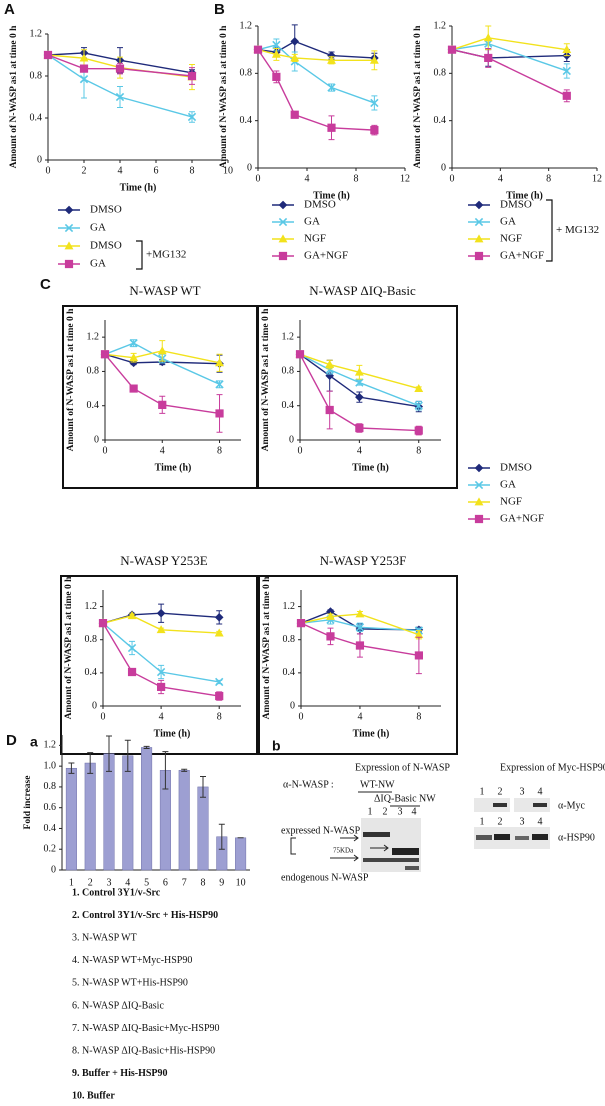  I want to click on panel-frame, so click(357, 397).